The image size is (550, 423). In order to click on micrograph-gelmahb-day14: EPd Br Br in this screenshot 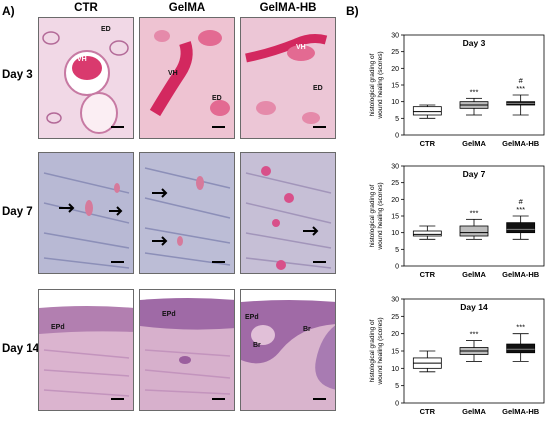, I will do `click(288, 350)`.